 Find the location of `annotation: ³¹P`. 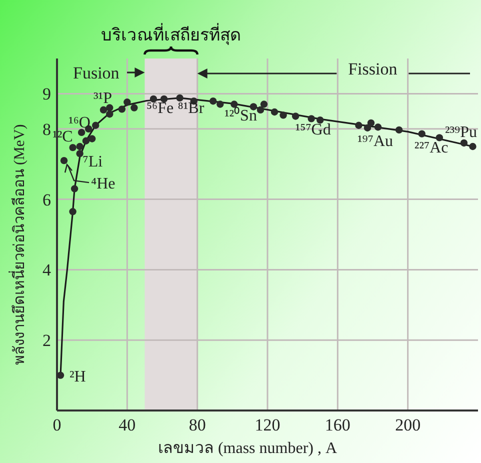

annotation: ³¹P is located at coordinates (102, 98).